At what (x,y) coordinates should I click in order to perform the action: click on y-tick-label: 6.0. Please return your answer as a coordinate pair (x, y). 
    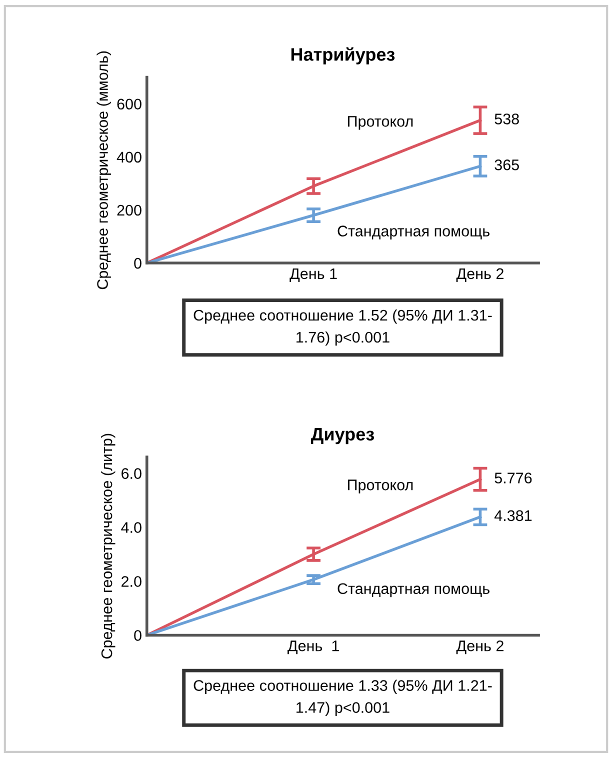
    Looking at the image, I should click on (132, 473).